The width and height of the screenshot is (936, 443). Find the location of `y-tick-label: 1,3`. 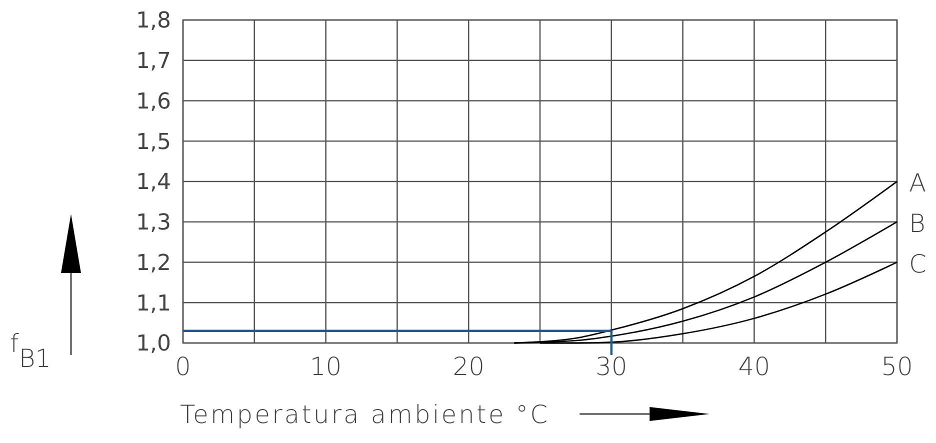

y-tick-label: 1,3 is located at coordinates (153, 223).